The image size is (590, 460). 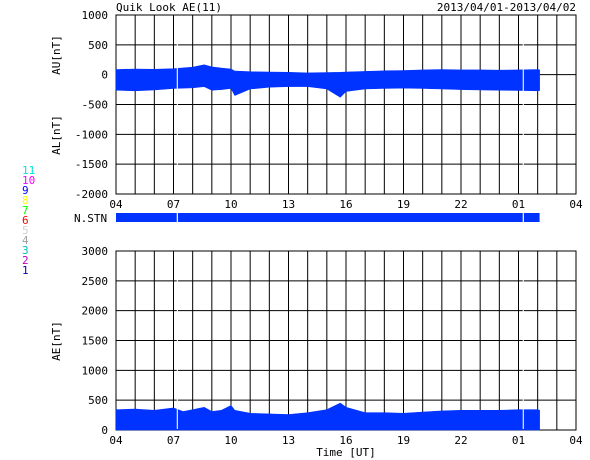 I want to click on y-tick-label: -1500, so click(x=91, y=164).